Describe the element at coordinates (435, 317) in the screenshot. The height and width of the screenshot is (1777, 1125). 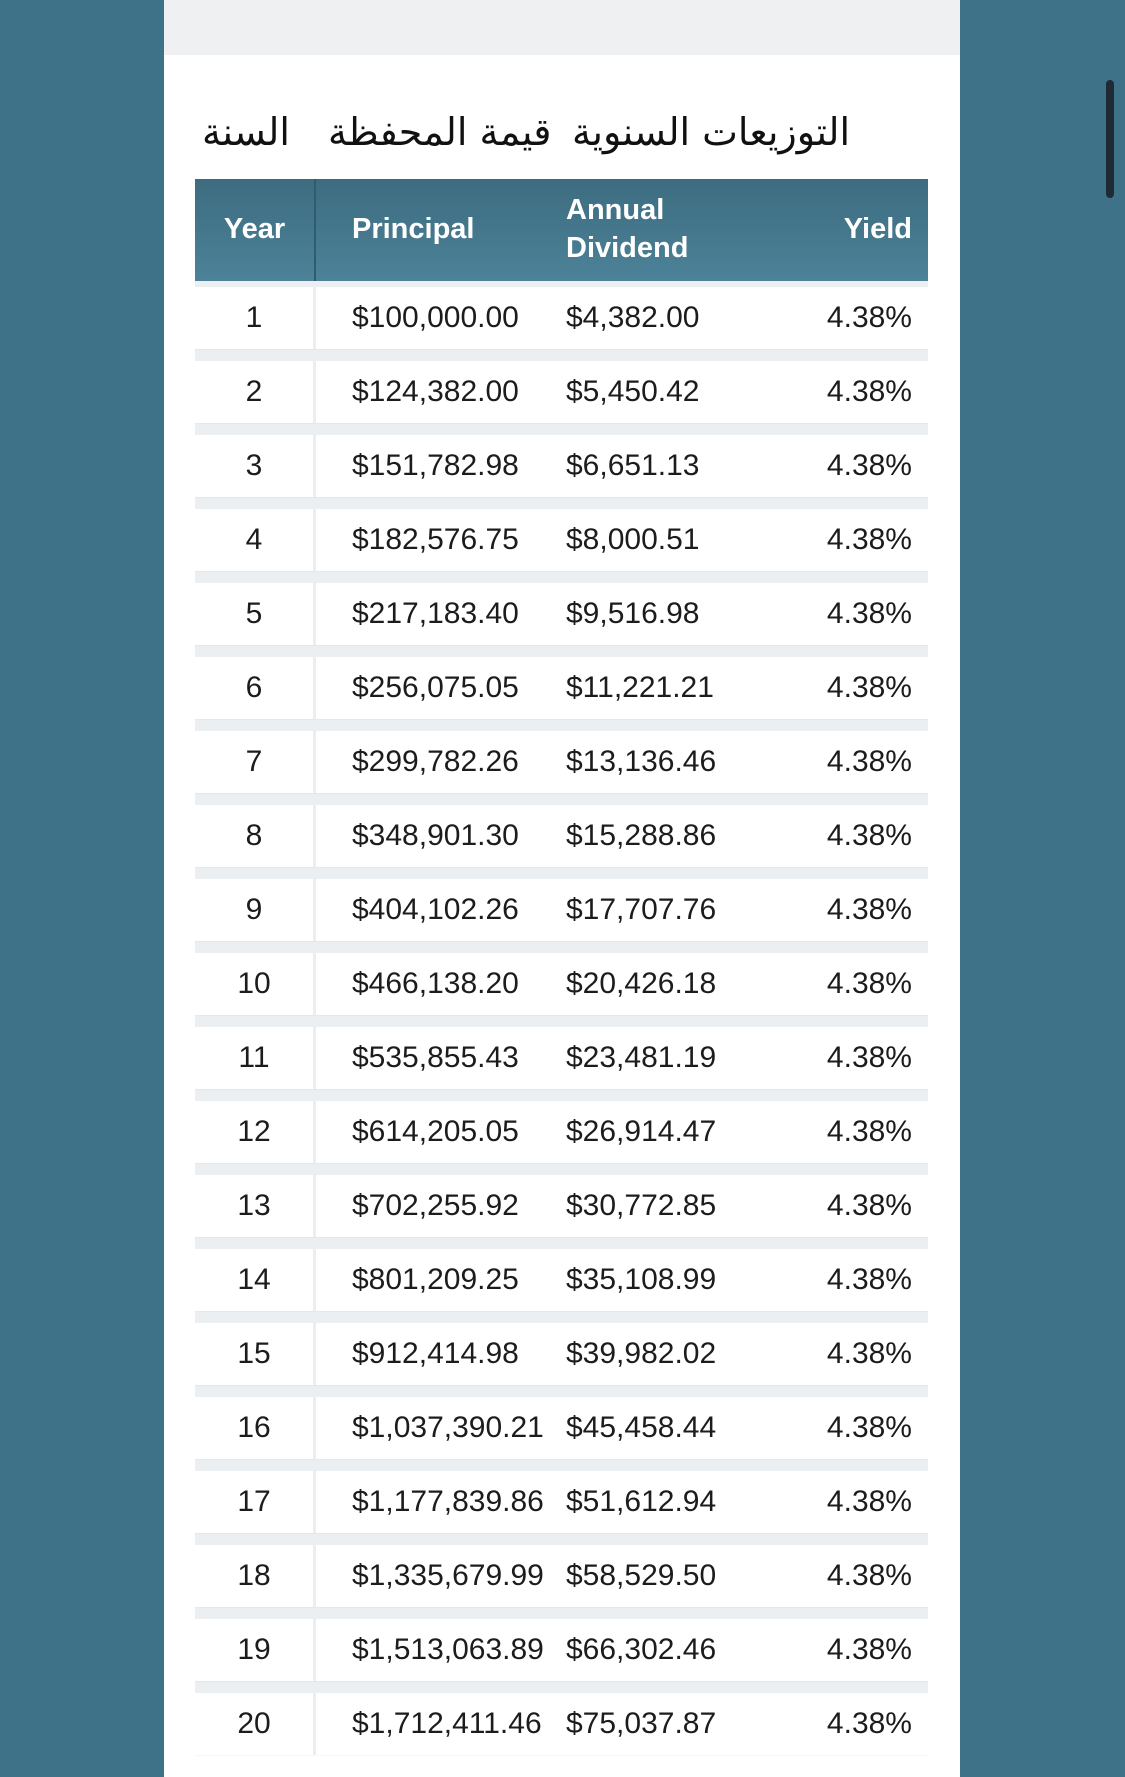
I see `cell-principal: $100,000.00` at that location.